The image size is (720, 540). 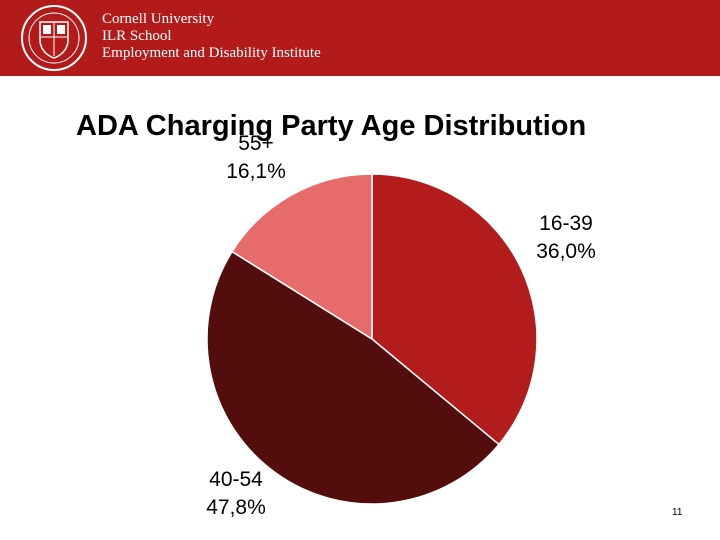 I want to click on page-number: 11, so click(x=677, y=512).